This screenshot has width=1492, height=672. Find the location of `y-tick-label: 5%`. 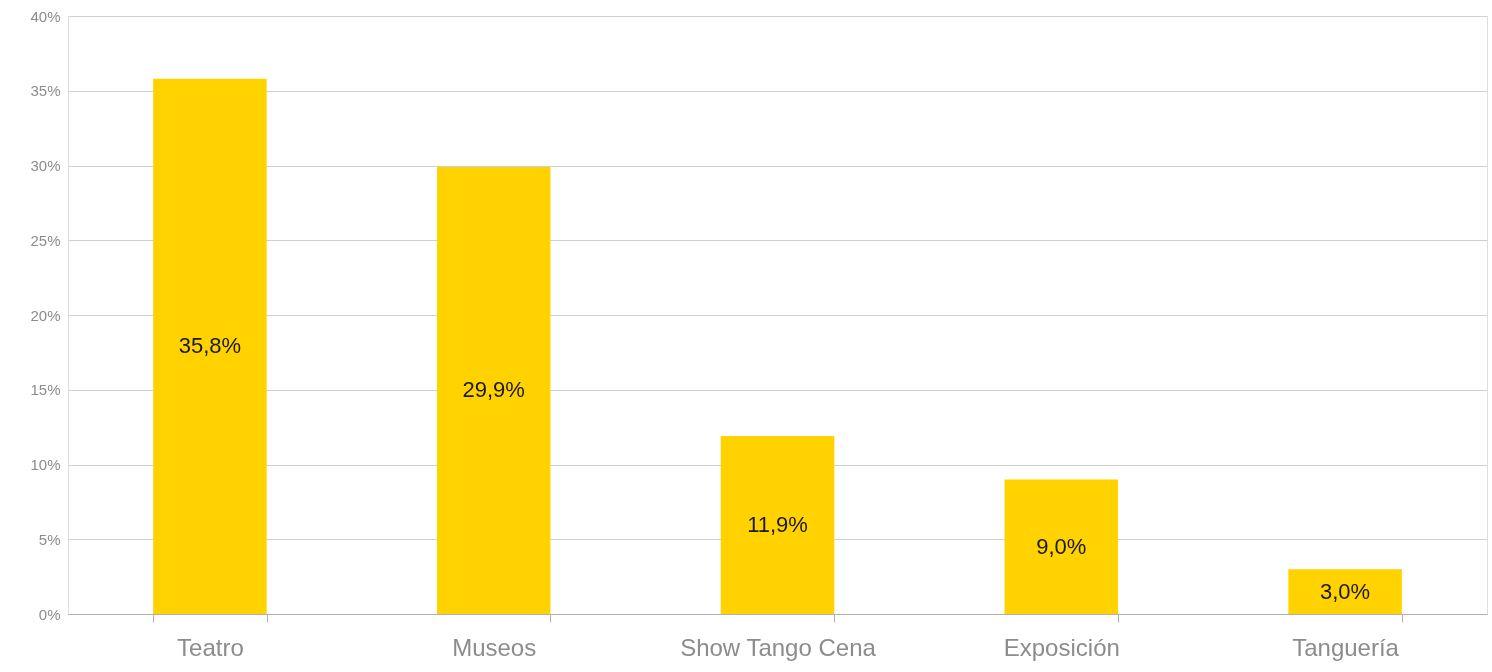

y-tick-label: 5% is located at coordinates (49, 539).